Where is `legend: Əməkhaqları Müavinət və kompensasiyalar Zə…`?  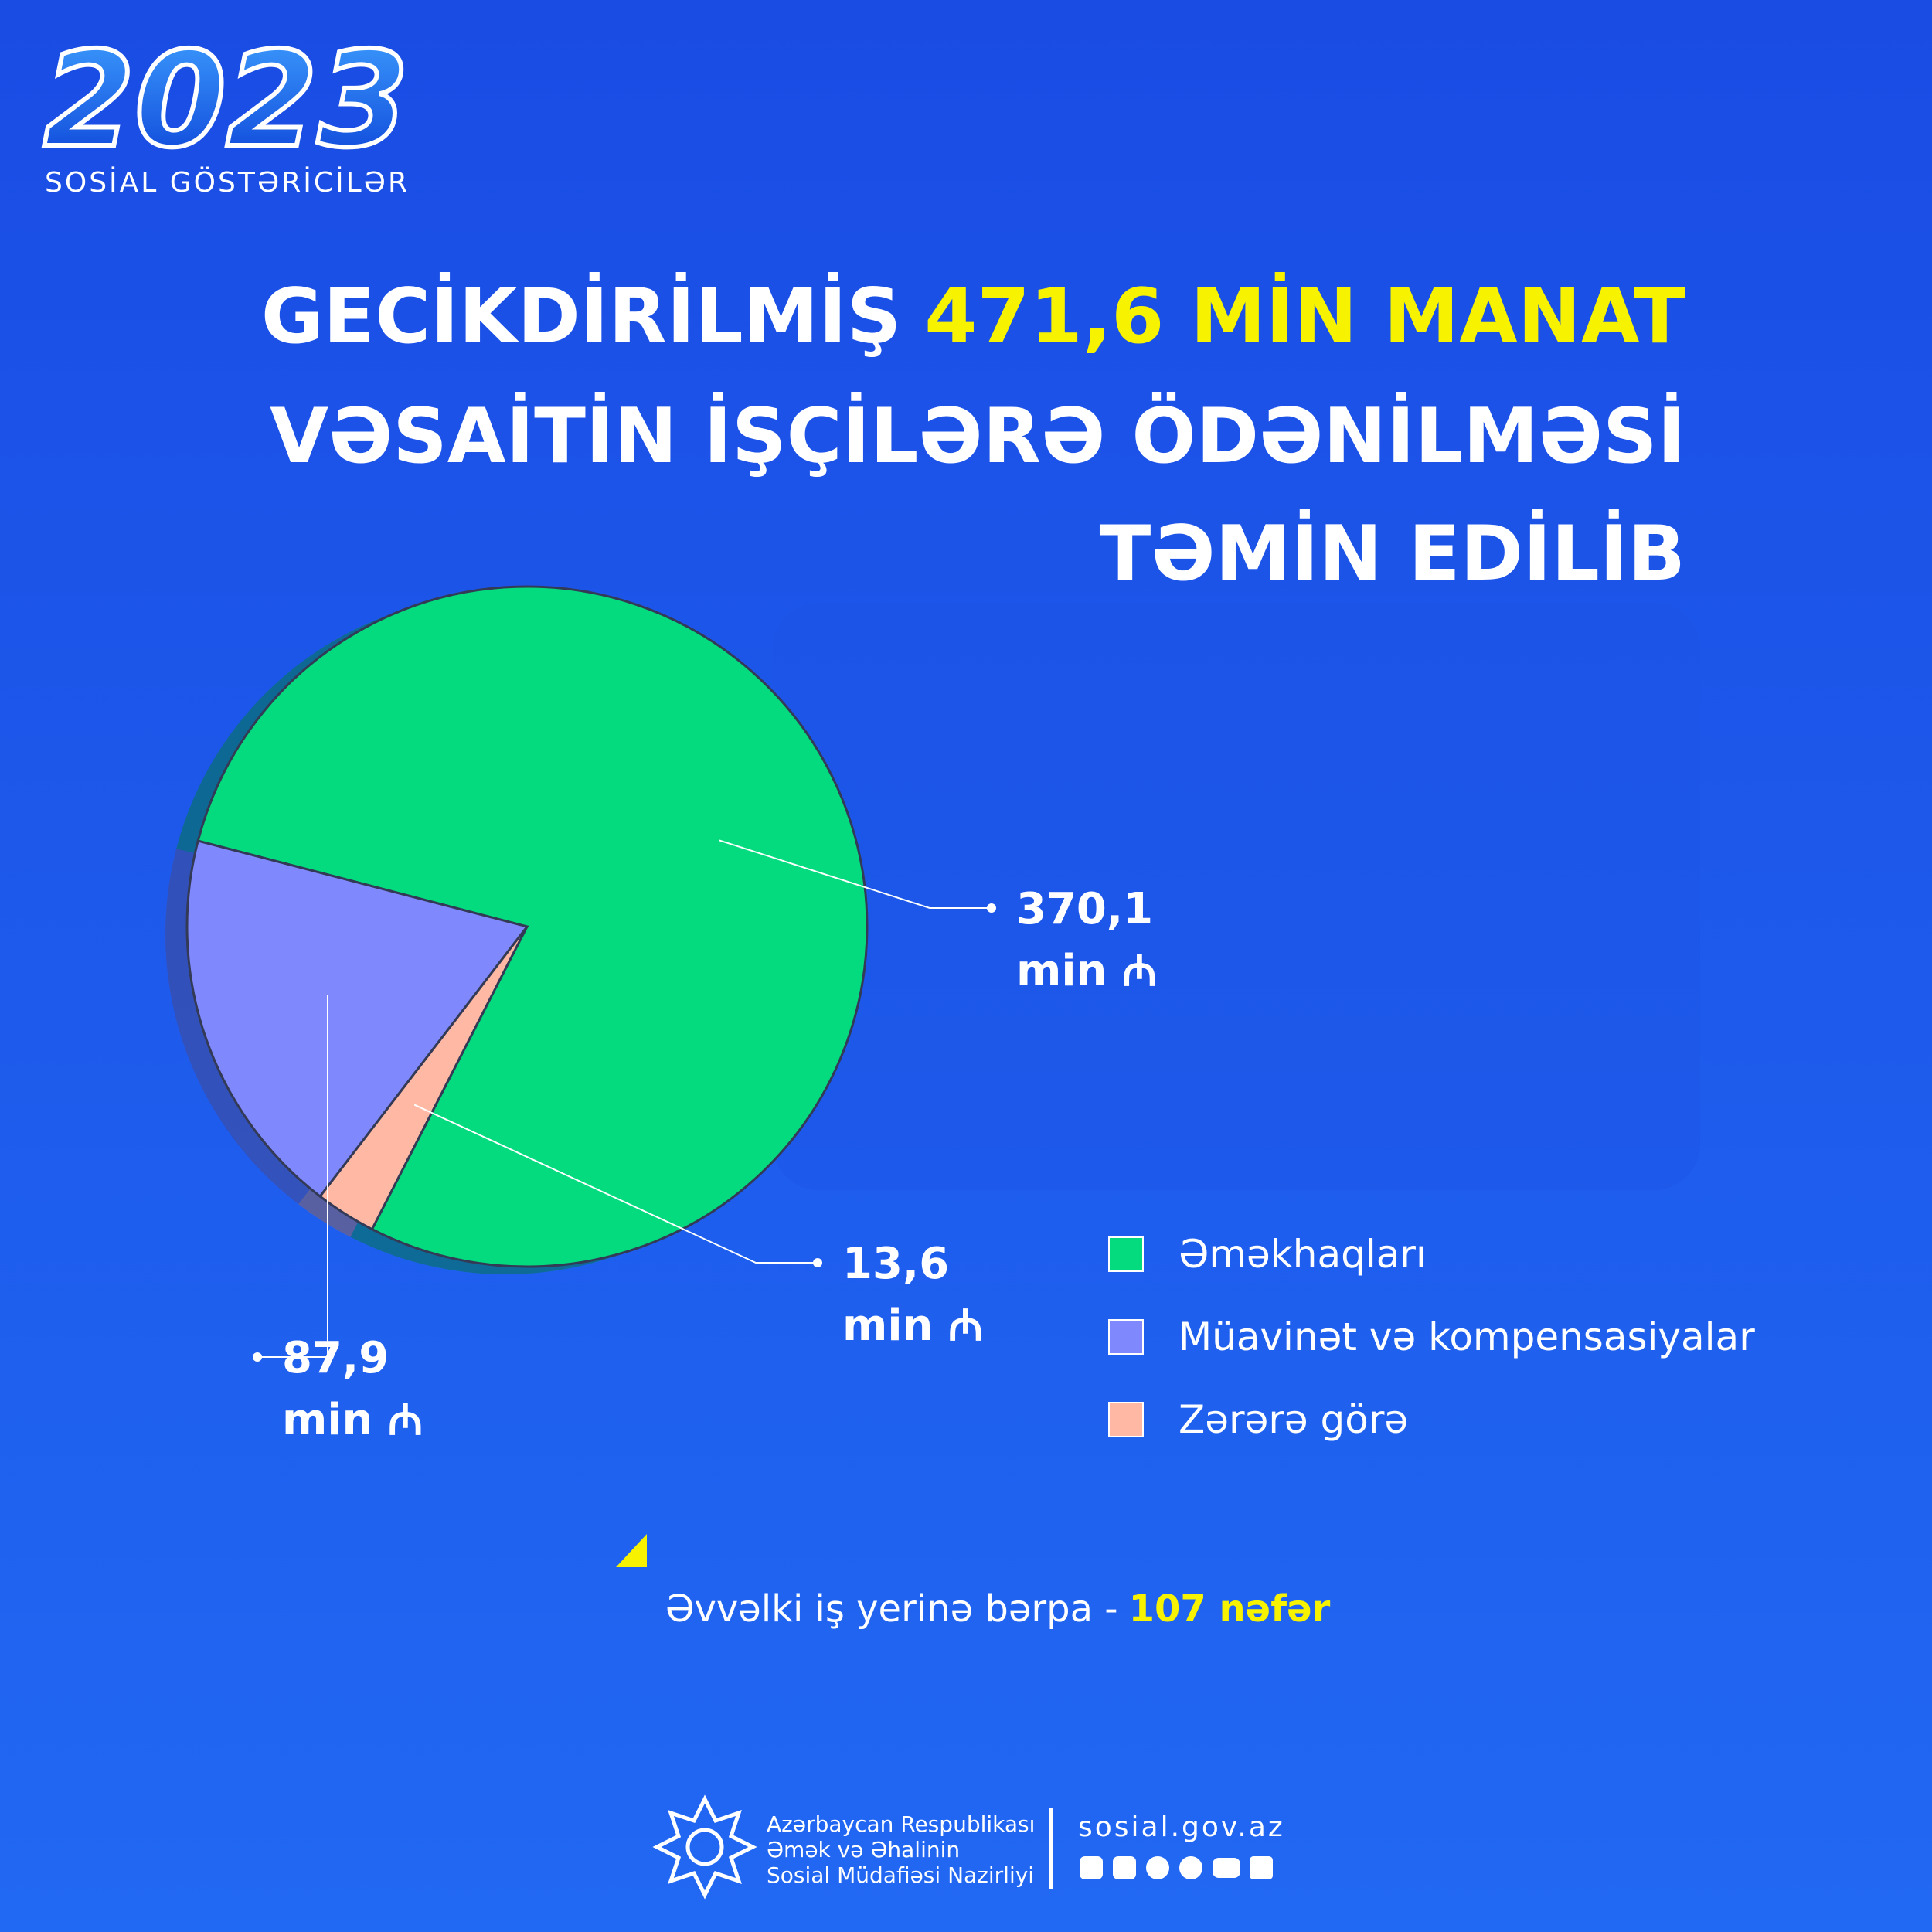 legend: Əməkhaqları Müavinət və kompensasiyalar Zə… is located at coordinates (1432, 1337).